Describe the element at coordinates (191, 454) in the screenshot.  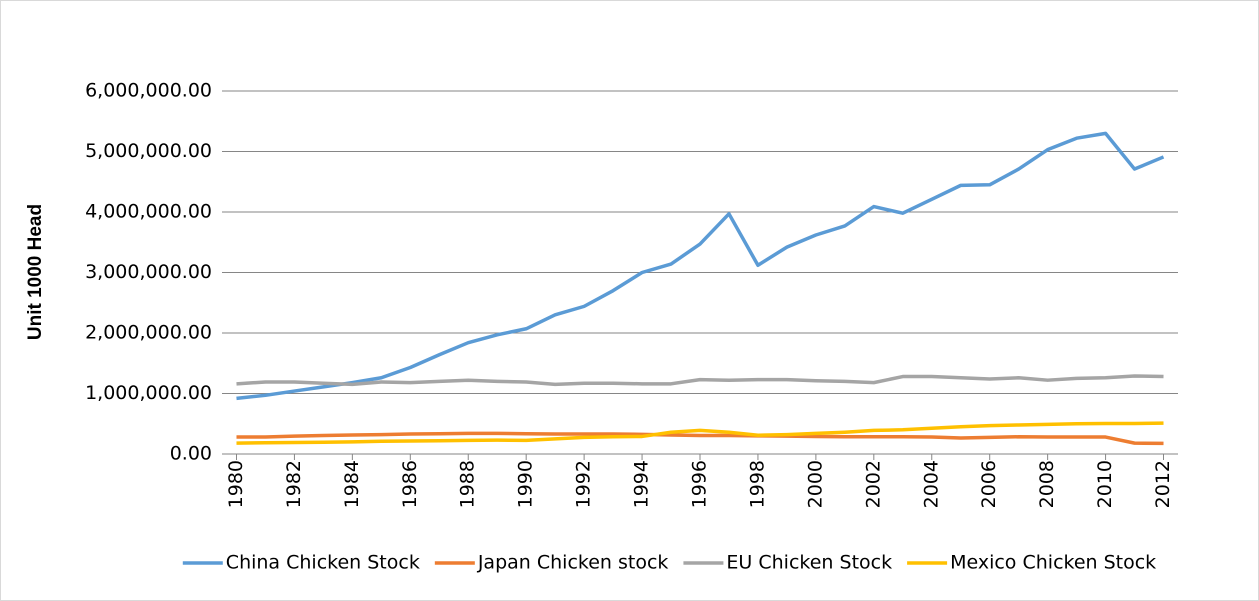
I see `y-tick-label: 0.00` at that location.